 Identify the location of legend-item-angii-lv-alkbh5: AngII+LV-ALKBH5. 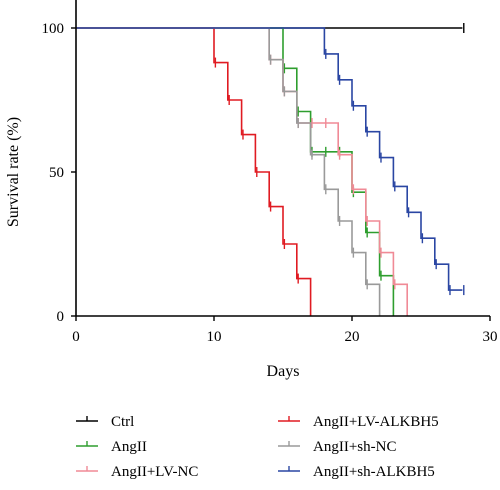
(358, 422).